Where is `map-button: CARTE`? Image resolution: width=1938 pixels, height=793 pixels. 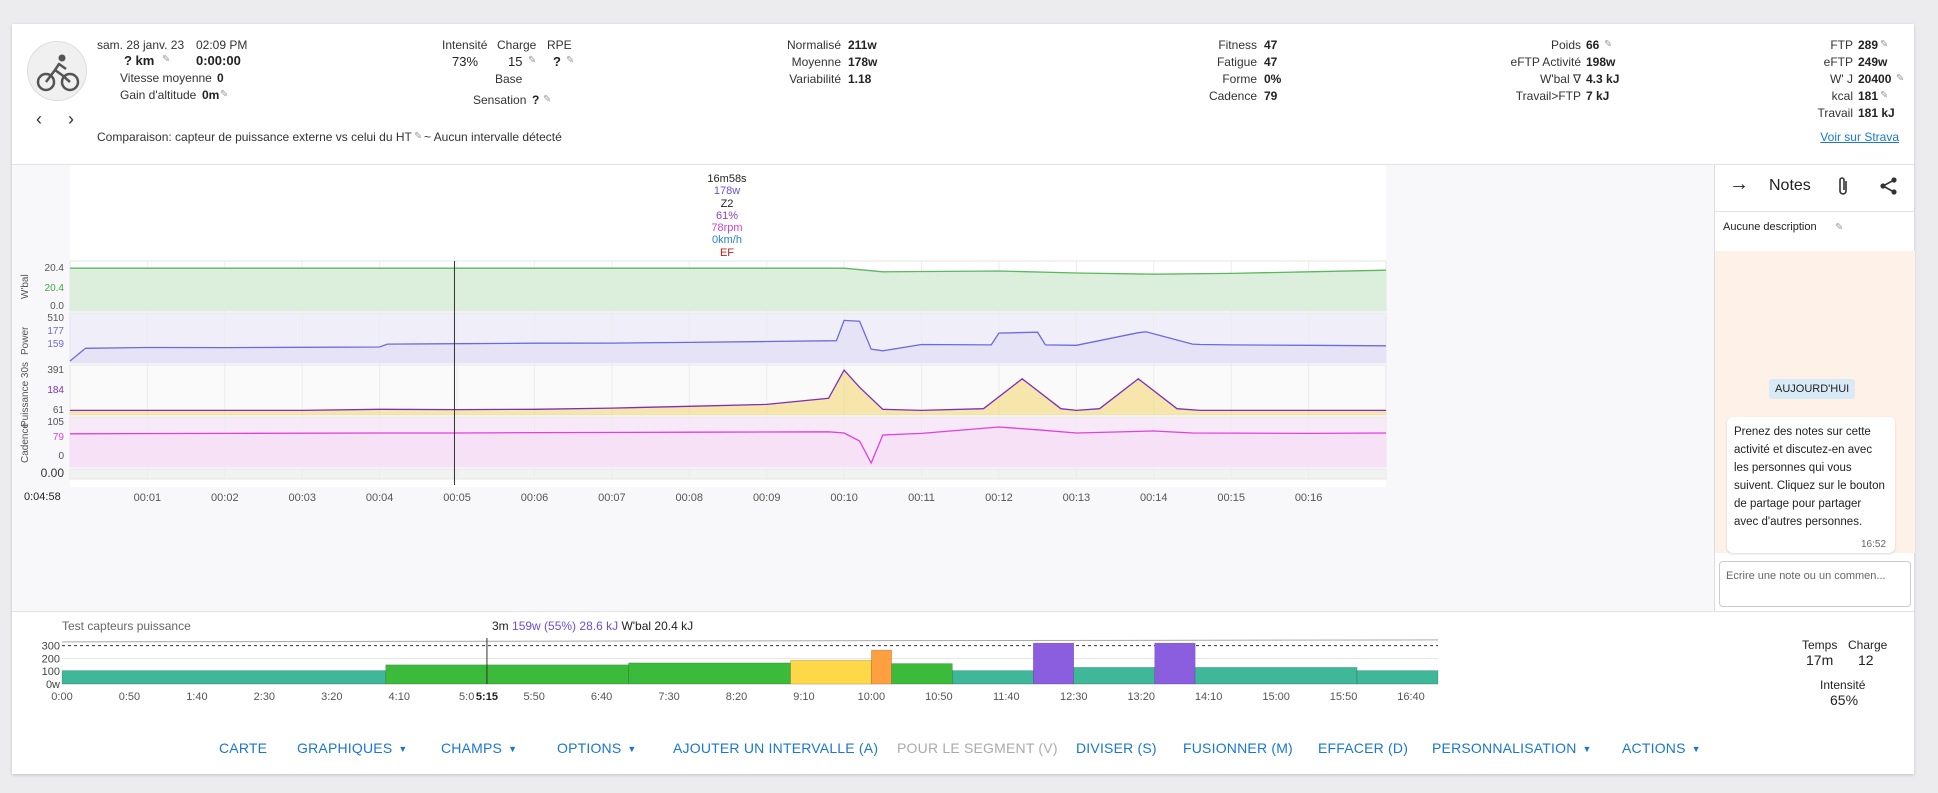
map-button: CARTE is located at coordinates (243, 748).